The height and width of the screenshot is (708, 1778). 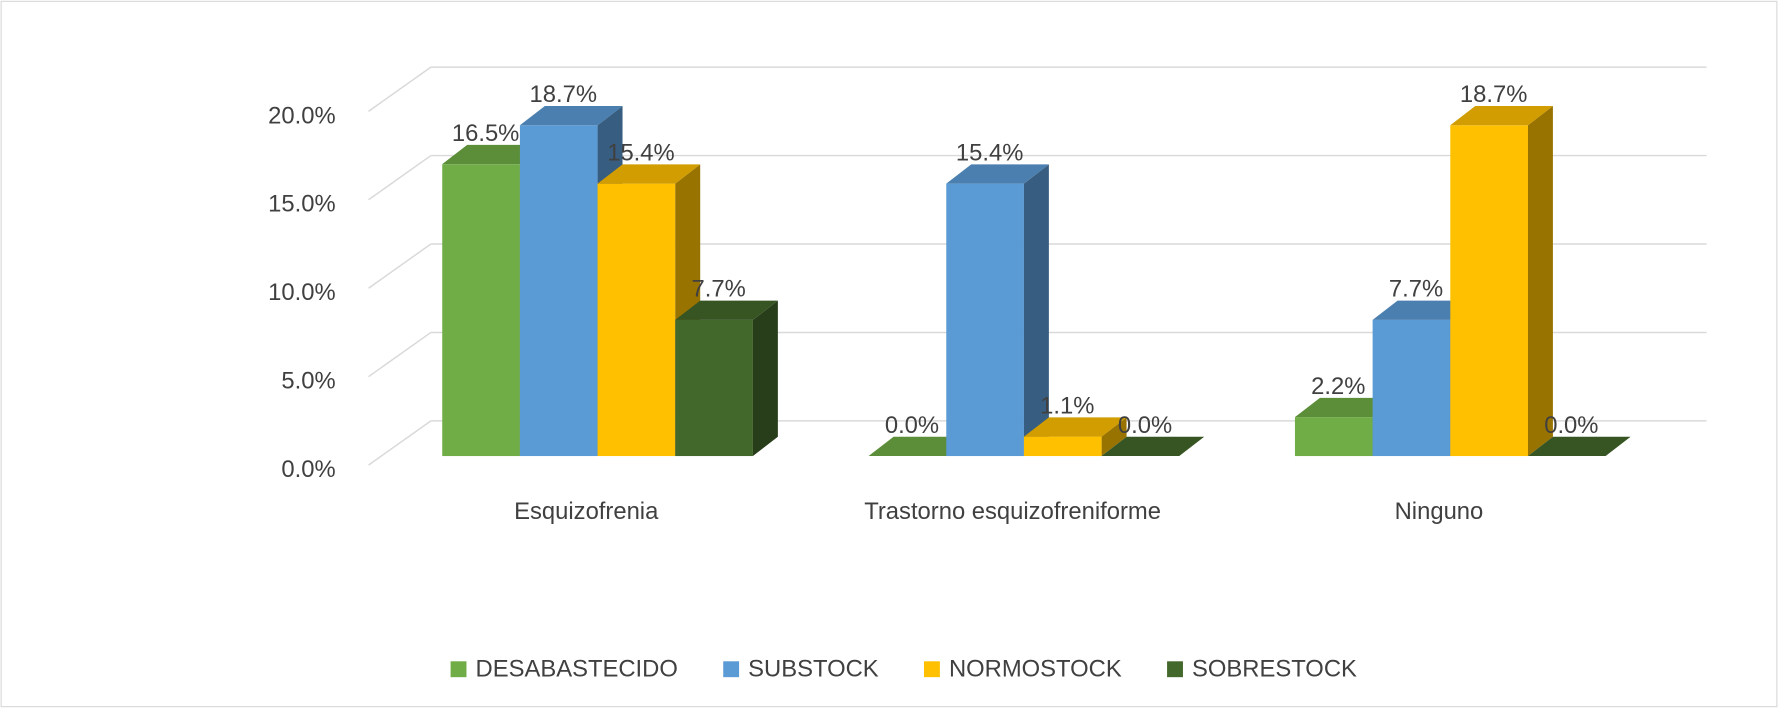 What do you see at coordinates (301, 204) in the screenshot?
I see `y-tick-label: 15.0%` at bounding box center [301, 204].